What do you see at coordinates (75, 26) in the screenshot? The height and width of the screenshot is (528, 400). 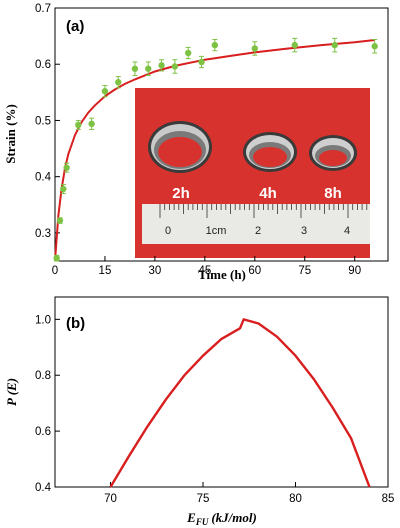 I see `panel-label-a: (a)` at bounding box center [75, 26].